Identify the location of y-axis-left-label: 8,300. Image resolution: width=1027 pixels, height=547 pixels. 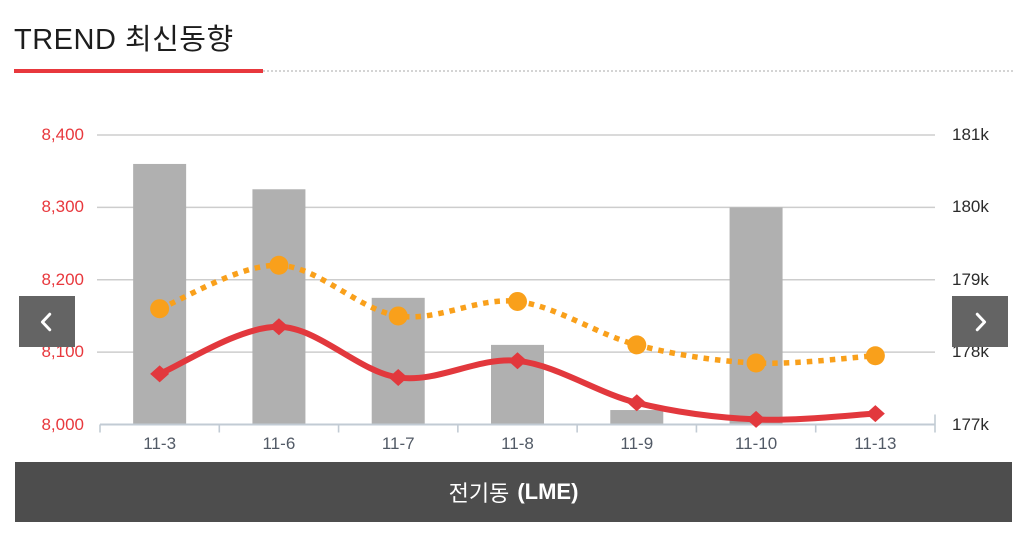
(62, 207).